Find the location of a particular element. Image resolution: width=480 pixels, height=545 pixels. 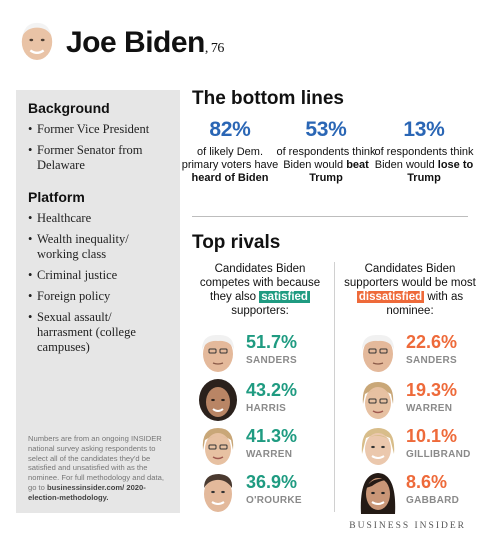

candidate-label: GABBARD is located at coordinates (433, 500).